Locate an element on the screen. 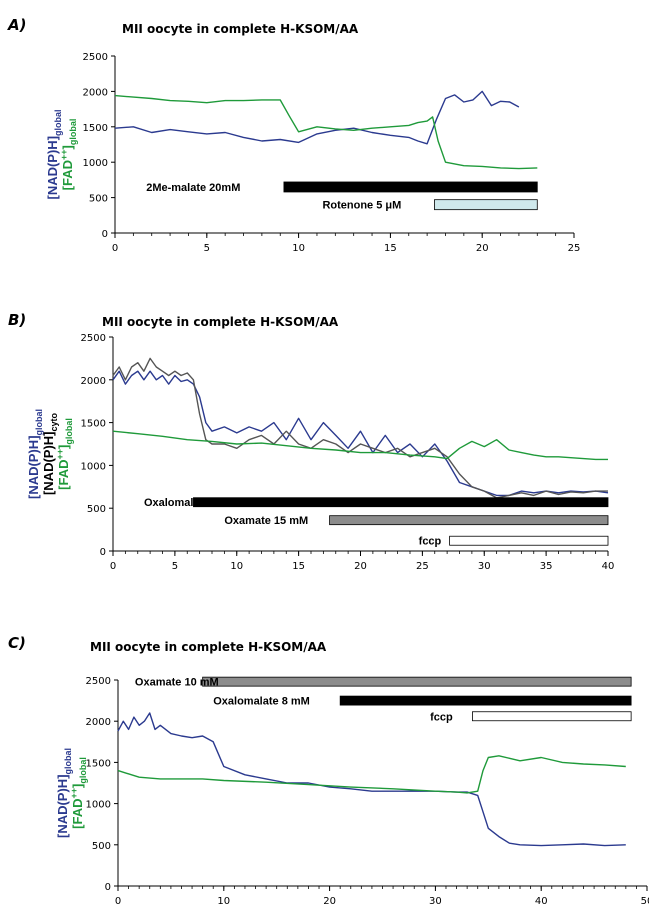 The width and height of the screenshot is (649, 916). panel-label: C) is located at coordinates (17, 643).